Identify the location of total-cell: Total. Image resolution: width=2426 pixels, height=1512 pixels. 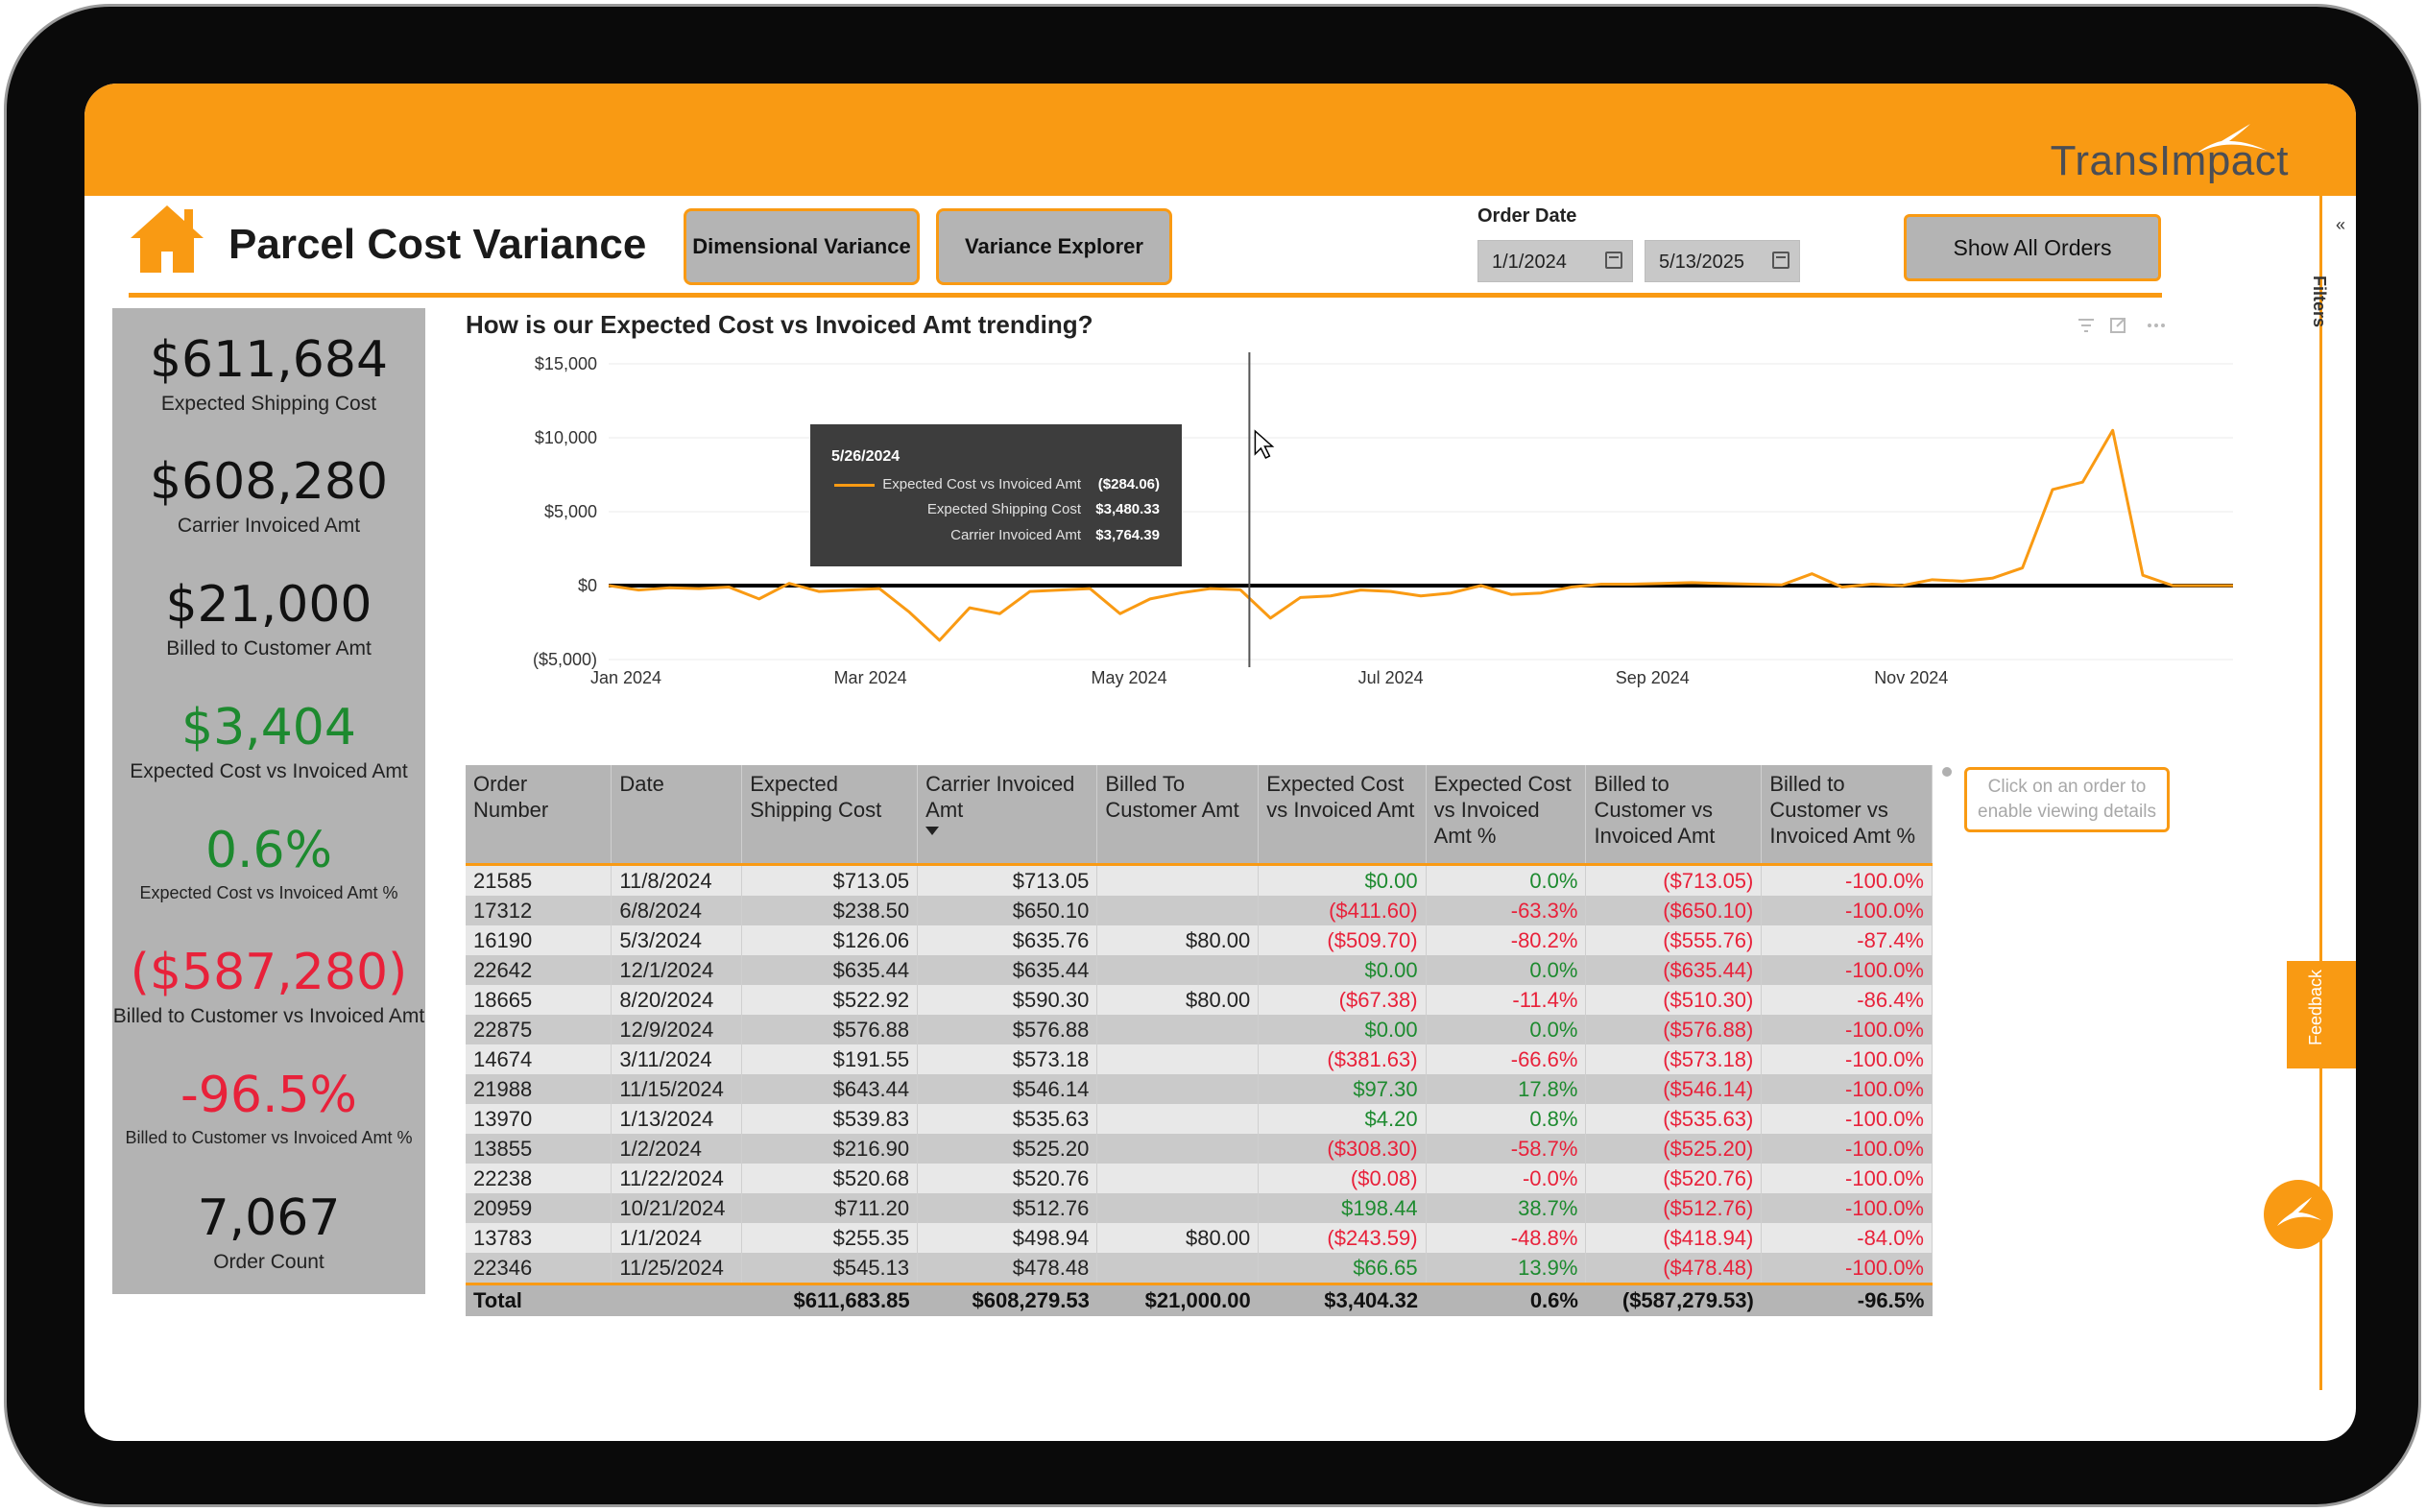
(539, 1299).